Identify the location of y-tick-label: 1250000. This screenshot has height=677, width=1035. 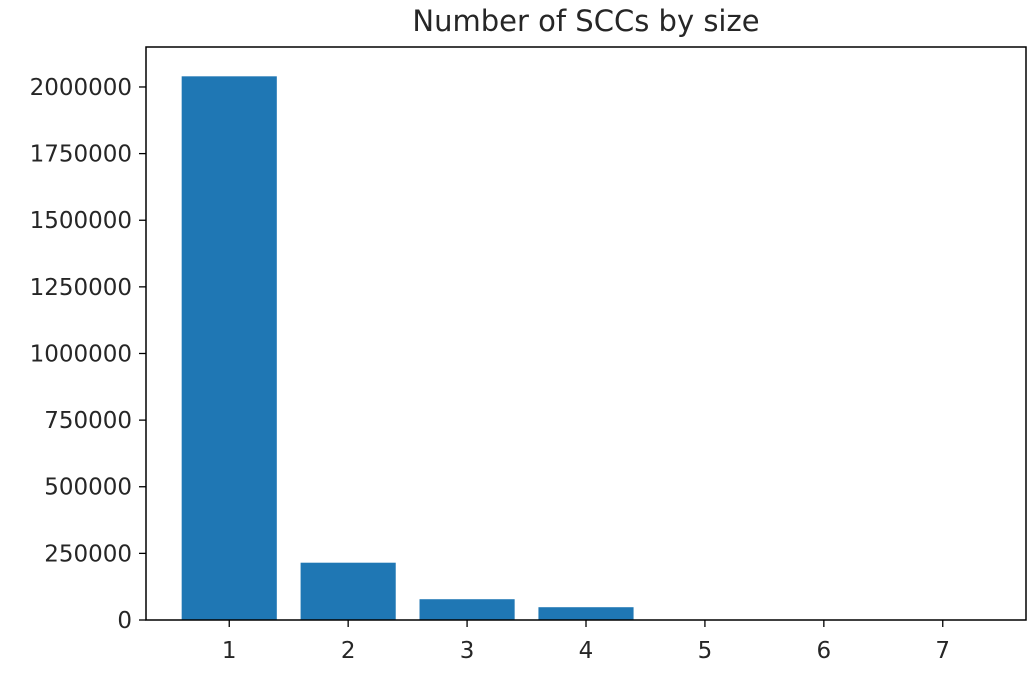
(81, 288).